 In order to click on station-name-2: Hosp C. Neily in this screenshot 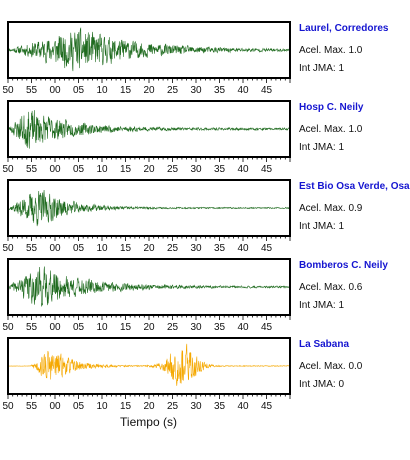, I will do `click(331, 107)`.